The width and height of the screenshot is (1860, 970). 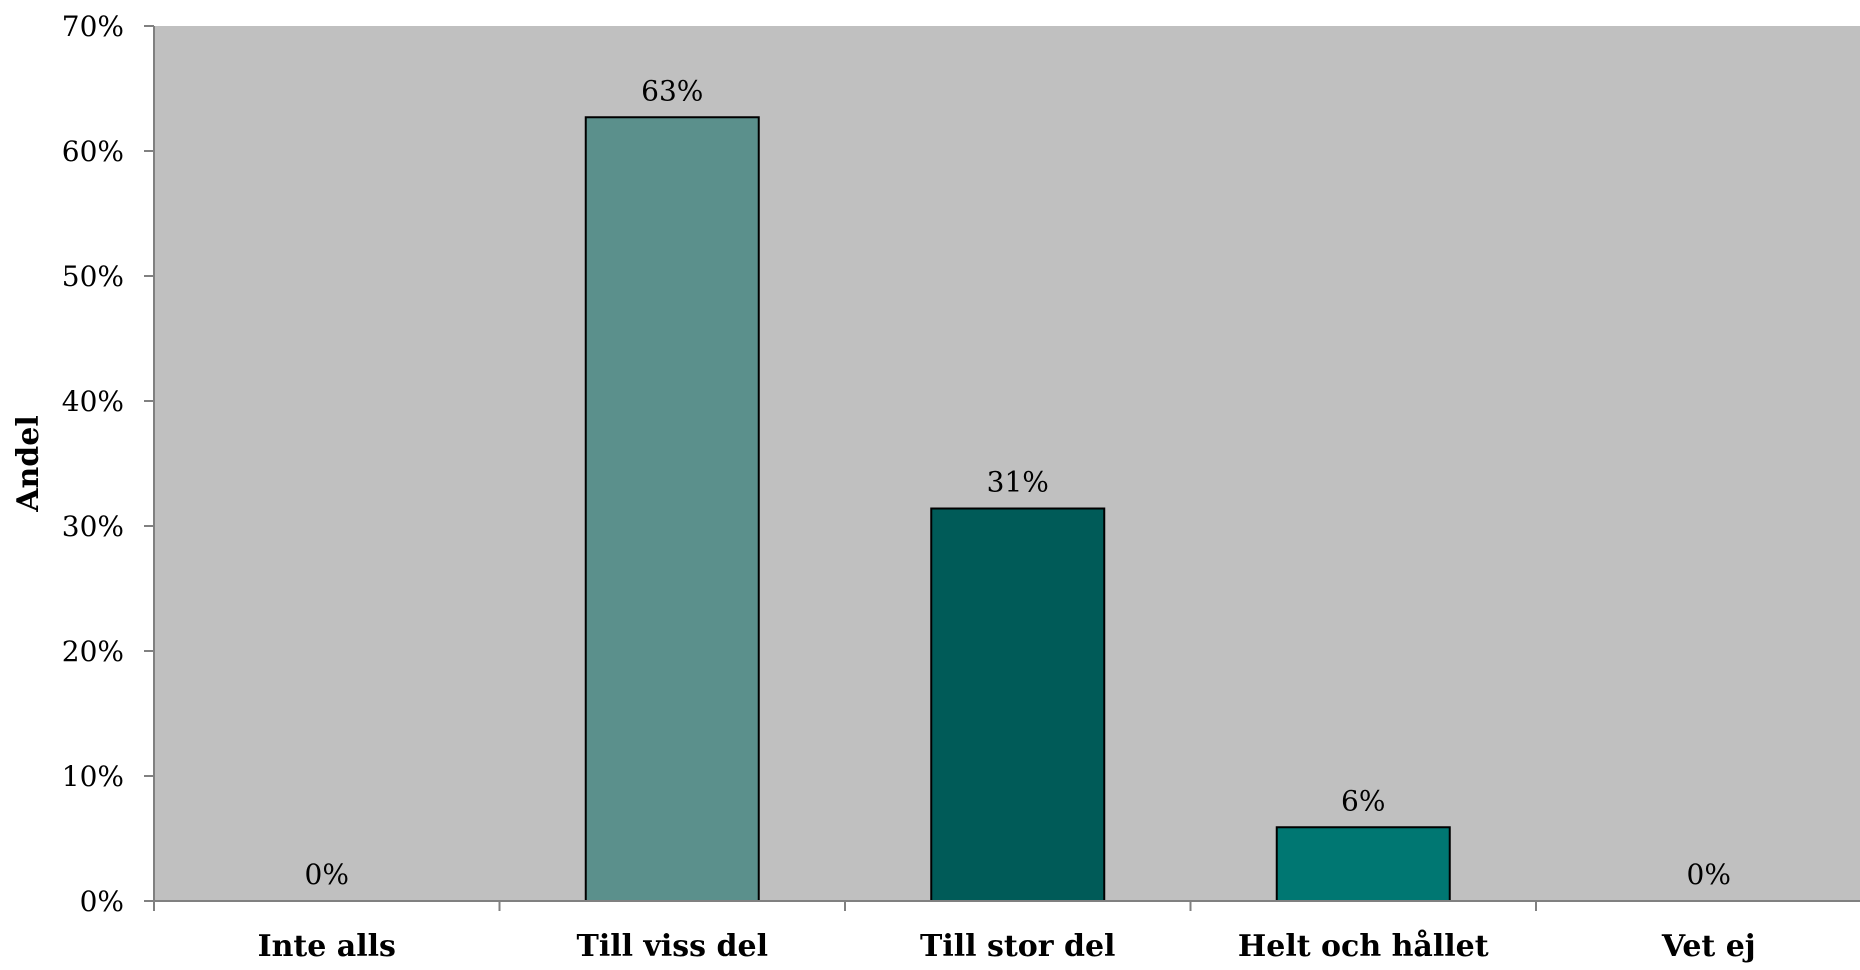 I want to click on x-category-label: Till viss del, so click(x=672, y=946).